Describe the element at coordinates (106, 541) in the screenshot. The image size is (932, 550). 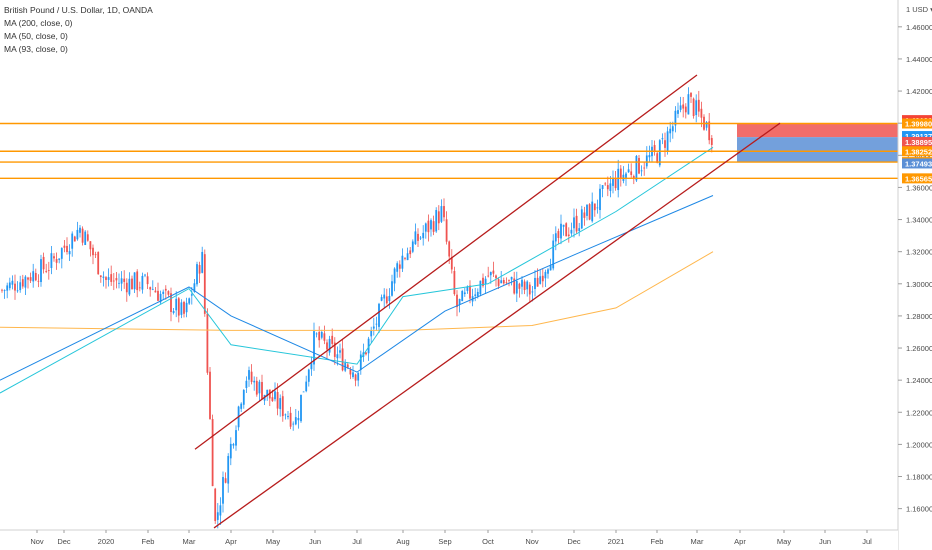
I see `time-tick-label: 2020` at that location.